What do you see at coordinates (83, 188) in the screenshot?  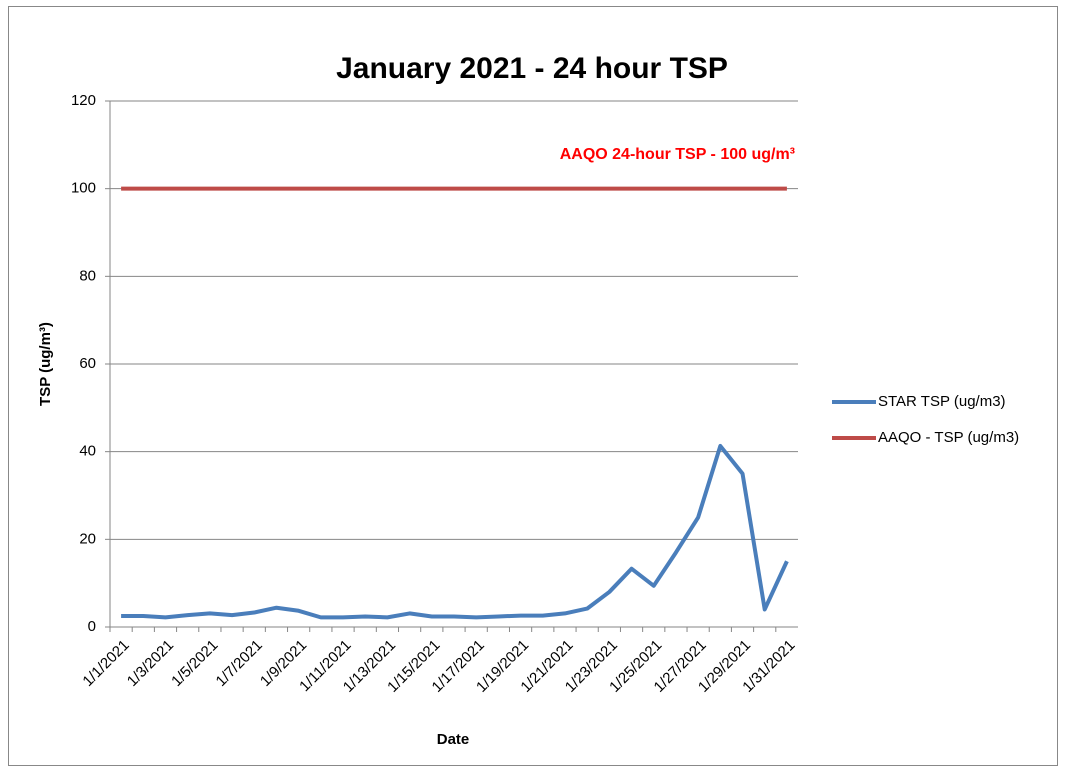 I see `y-tick-label: 100` at bounding box center [83, 188].